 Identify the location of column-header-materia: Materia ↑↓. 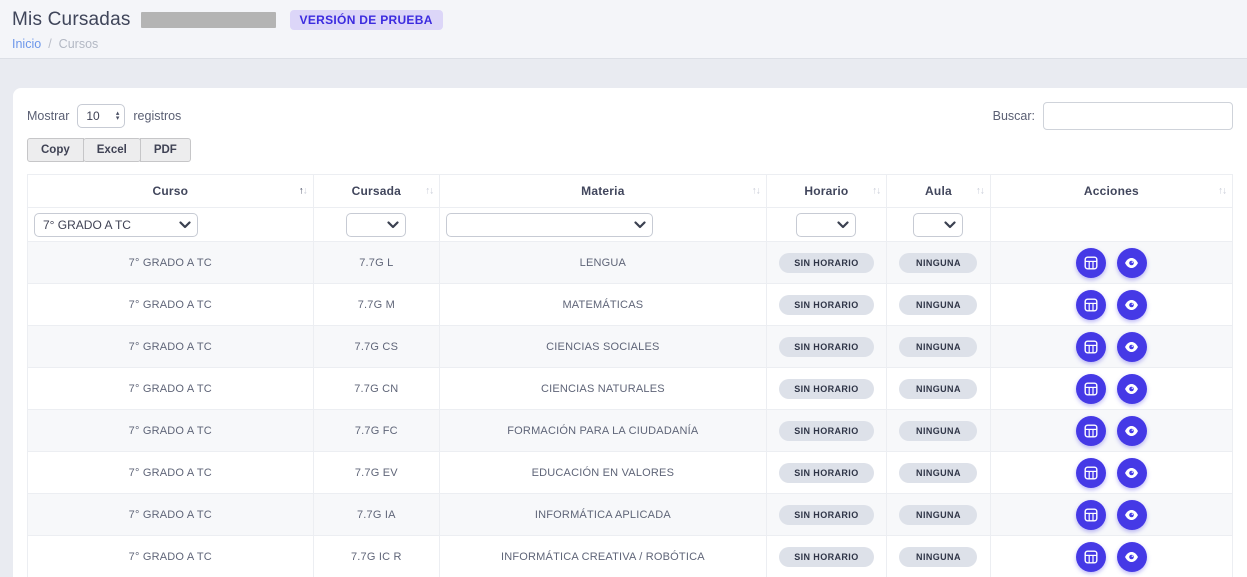
(603, 191).